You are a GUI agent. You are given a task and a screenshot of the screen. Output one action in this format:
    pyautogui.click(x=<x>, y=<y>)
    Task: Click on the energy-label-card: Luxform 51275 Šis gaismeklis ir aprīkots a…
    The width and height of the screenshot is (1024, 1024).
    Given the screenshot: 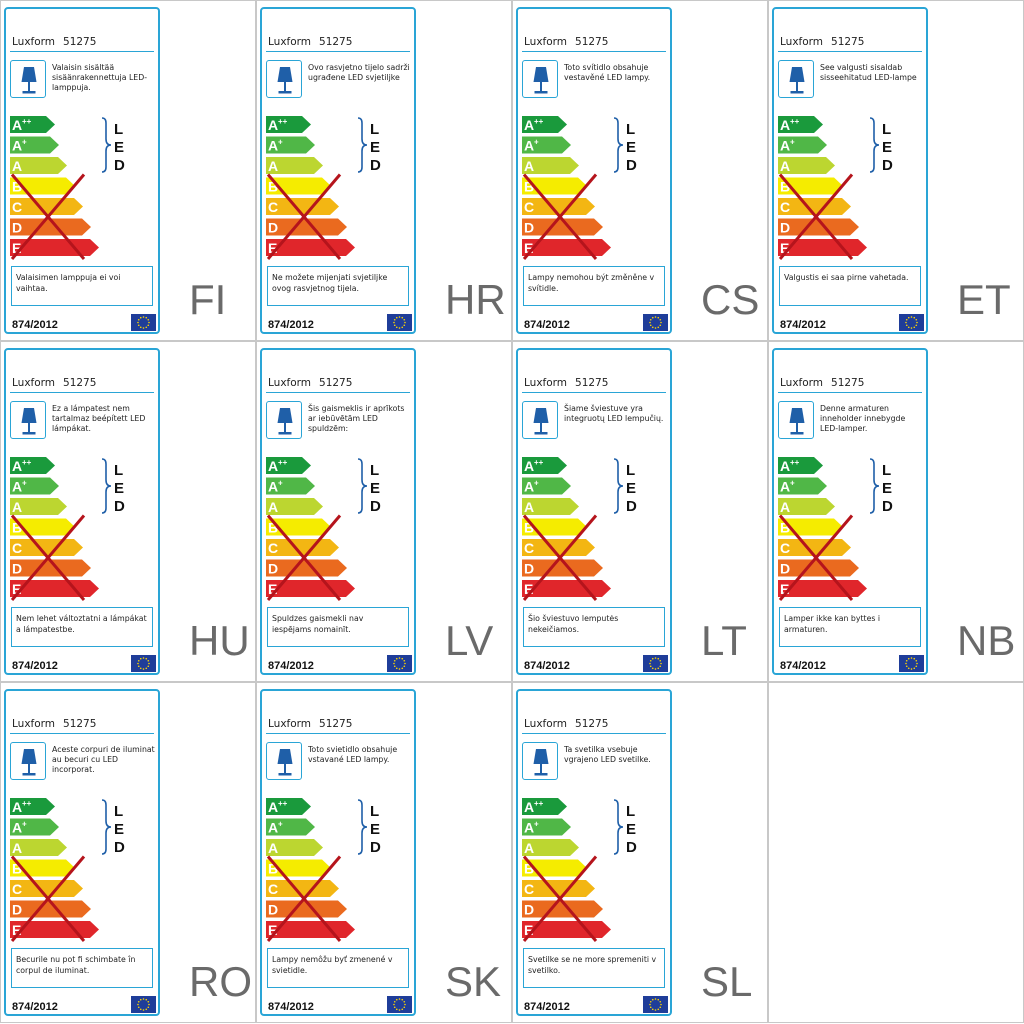 What is the action you would take?
    pyautogui.click(x=338, y=511)
    